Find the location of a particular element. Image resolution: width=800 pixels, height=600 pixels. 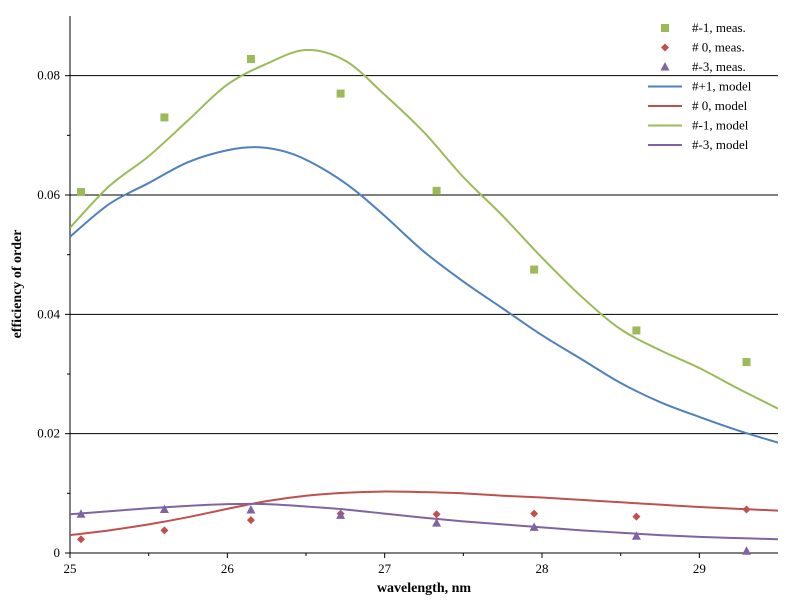

y-axis-ticks: 0 0.02 0.04 0.06 0.08 is located at coordinates (53, 314).